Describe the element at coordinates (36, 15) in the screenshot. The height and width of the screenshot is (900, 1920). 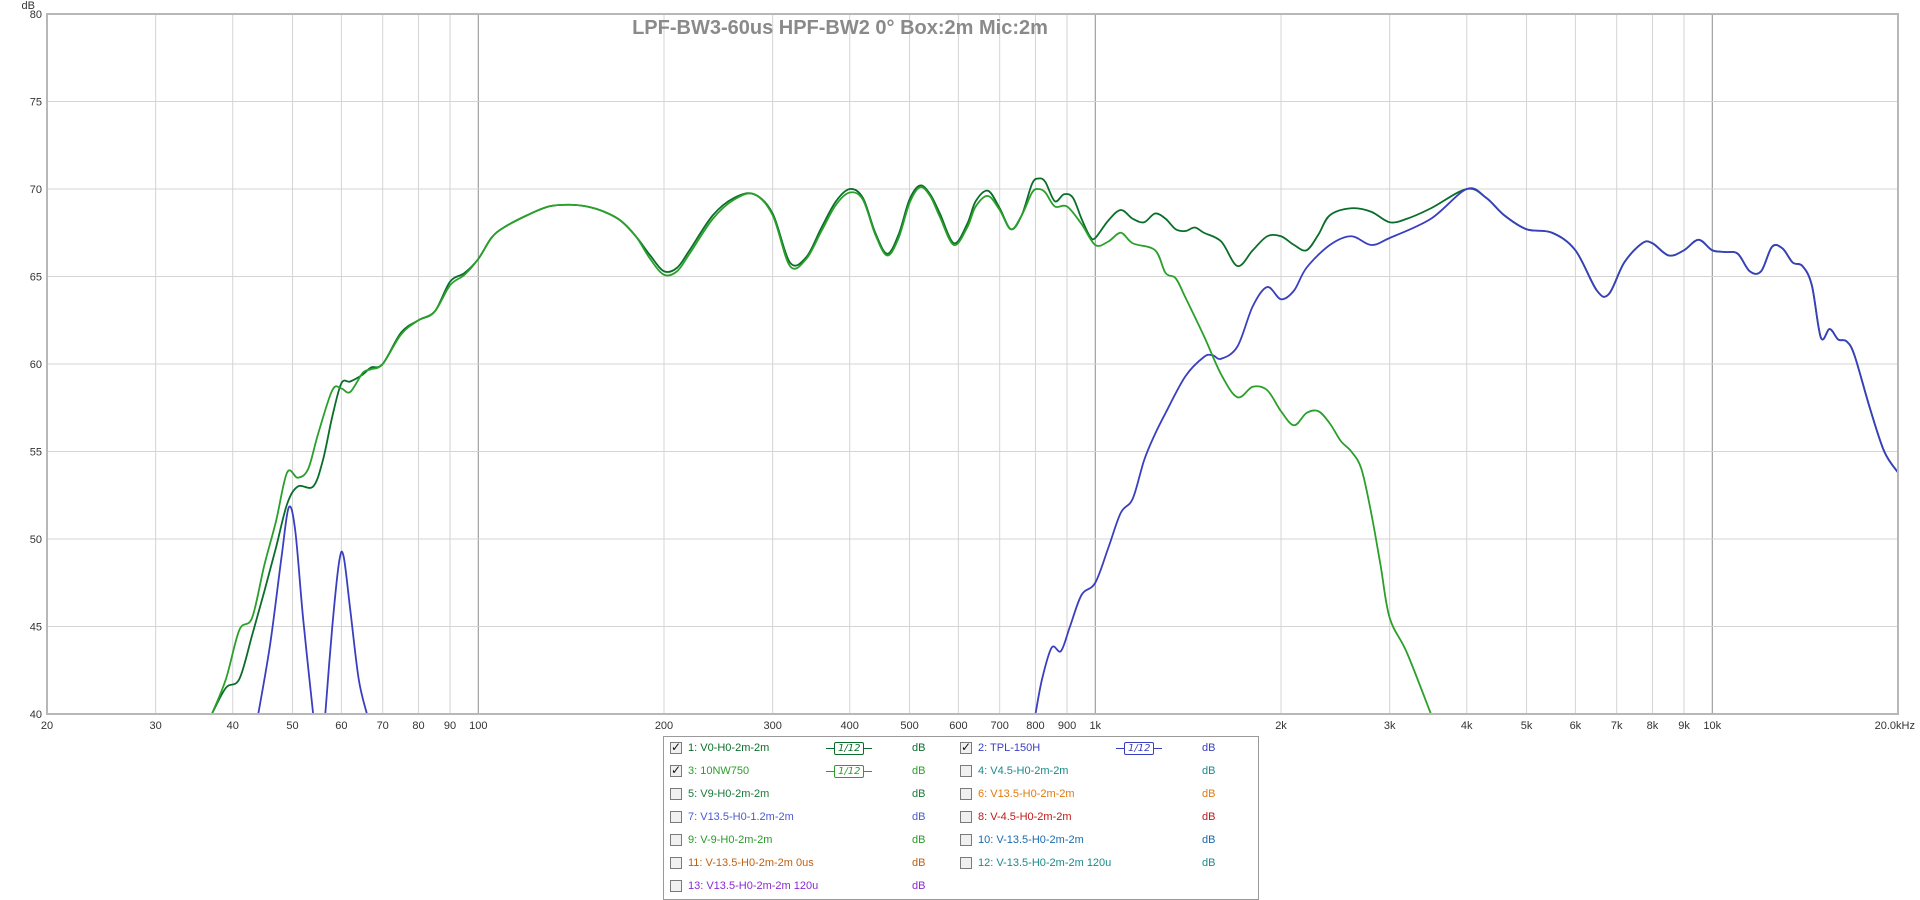
I see `y-tick-label: 80` at that location.